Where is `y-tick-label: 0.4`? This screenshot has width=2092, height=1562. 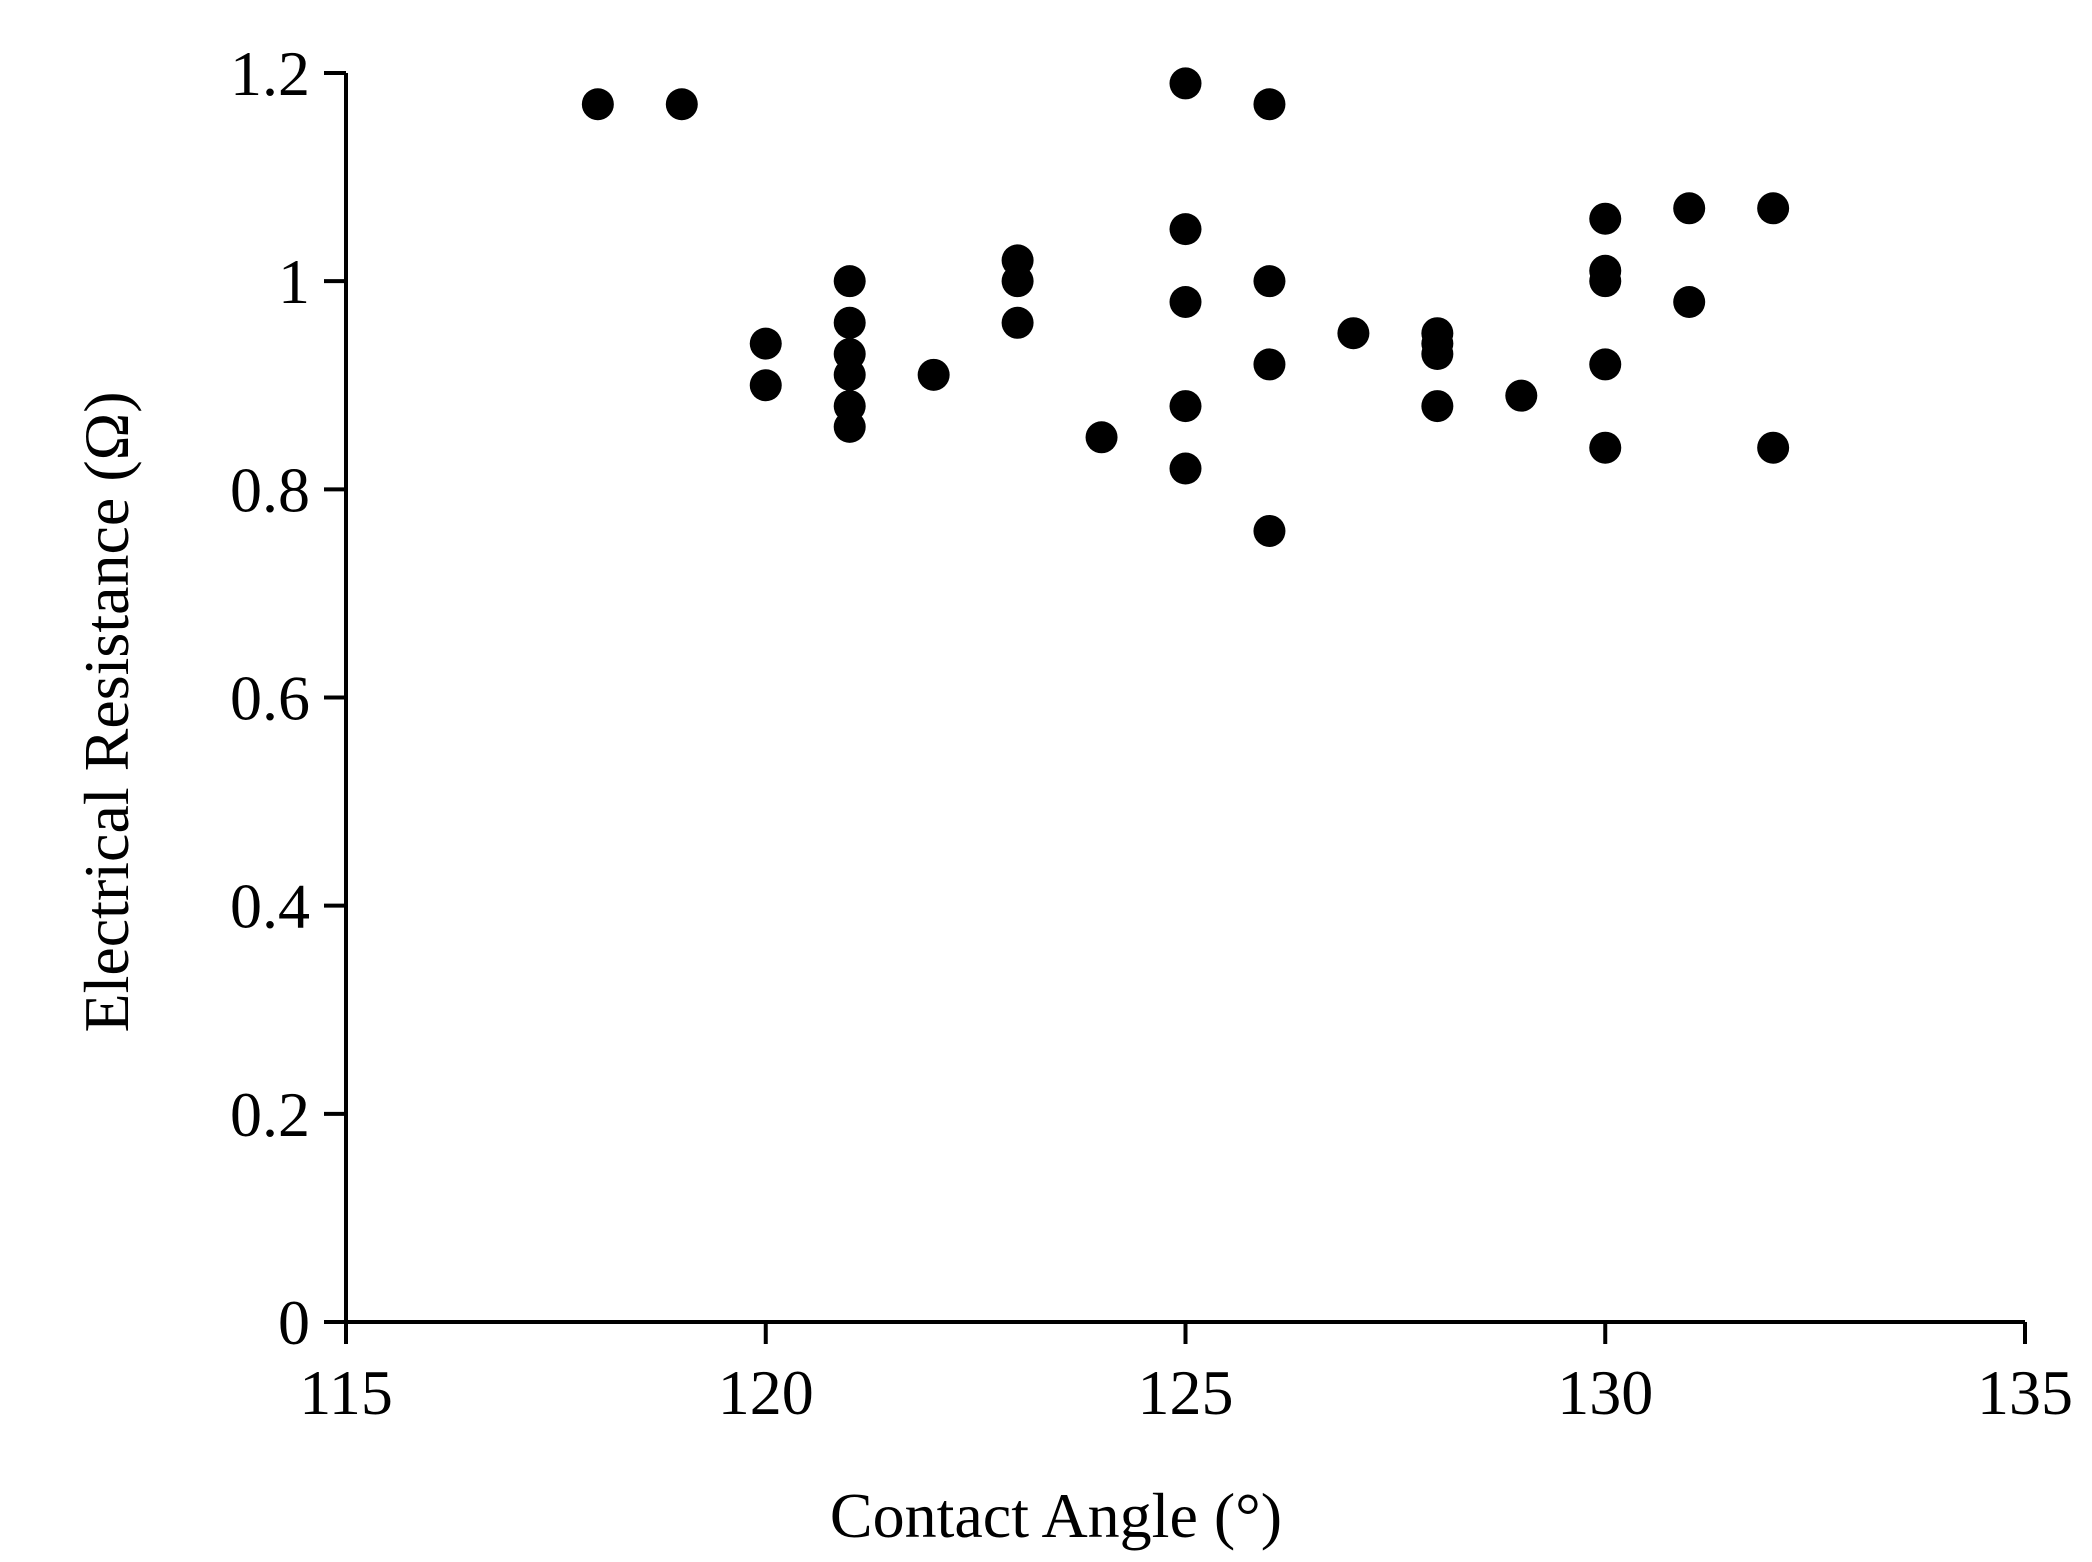
y-tick-label: 0.4 is located at coordinates (270, 906).